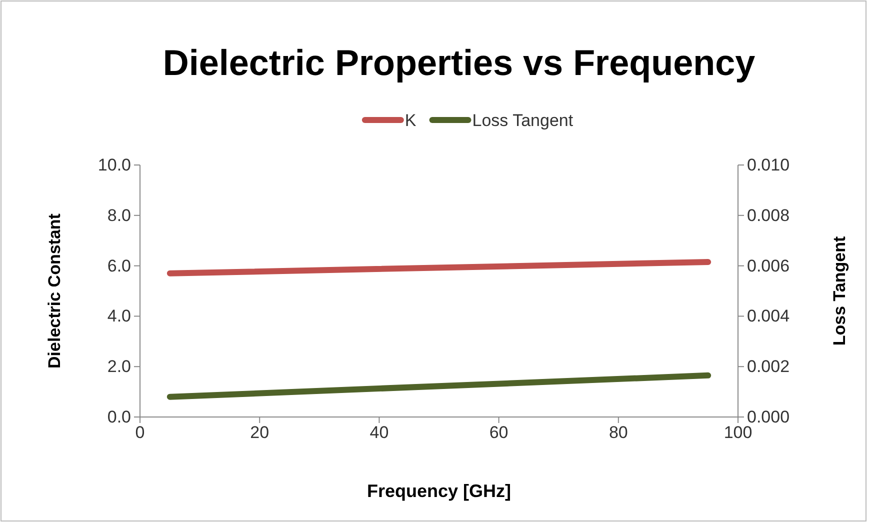  I want to click on y-axis-title: Dielectric Constant, so click(54, 290).